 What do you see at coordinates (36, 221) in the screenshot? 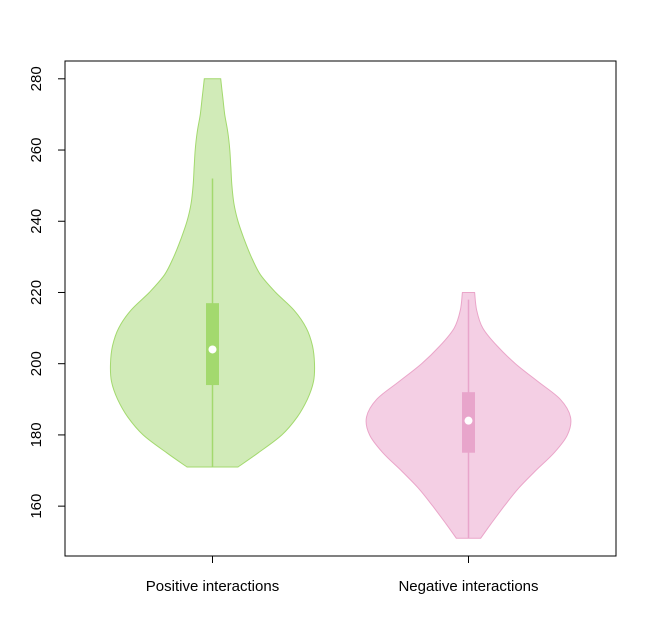
I see `y-tick-label: 240` at bounding box center [36, 221].